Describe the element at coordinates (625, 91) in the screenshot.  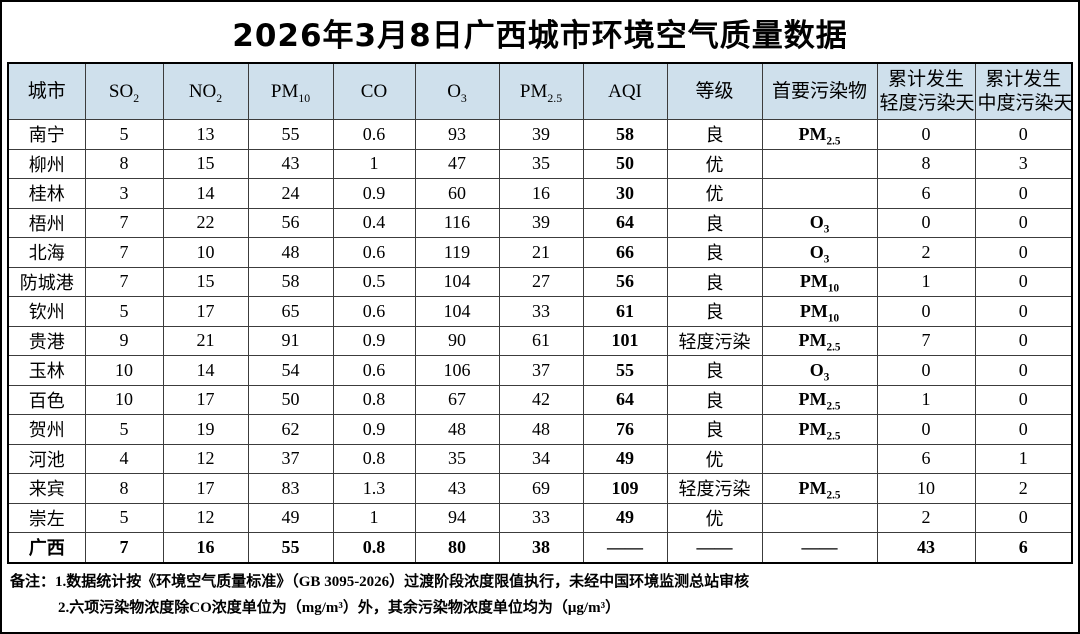
I see `column-header-7: AQI` at that location.